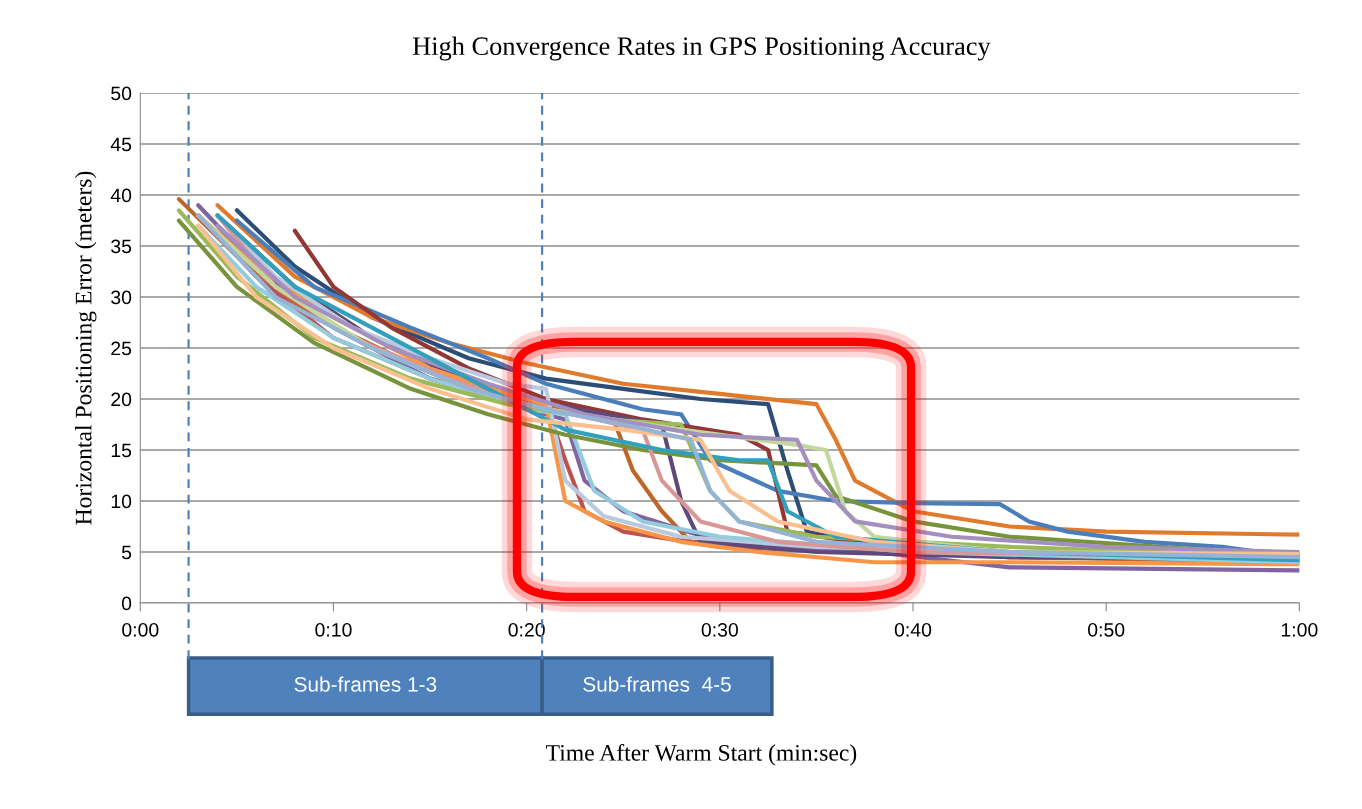 The height and width of the screenshot is (809, 1362). Describe the element at coordinates (701, 48) in the screenshot. I see `chart-title: High Convergence Rates in GPS Positioning Accuracy` at that location.